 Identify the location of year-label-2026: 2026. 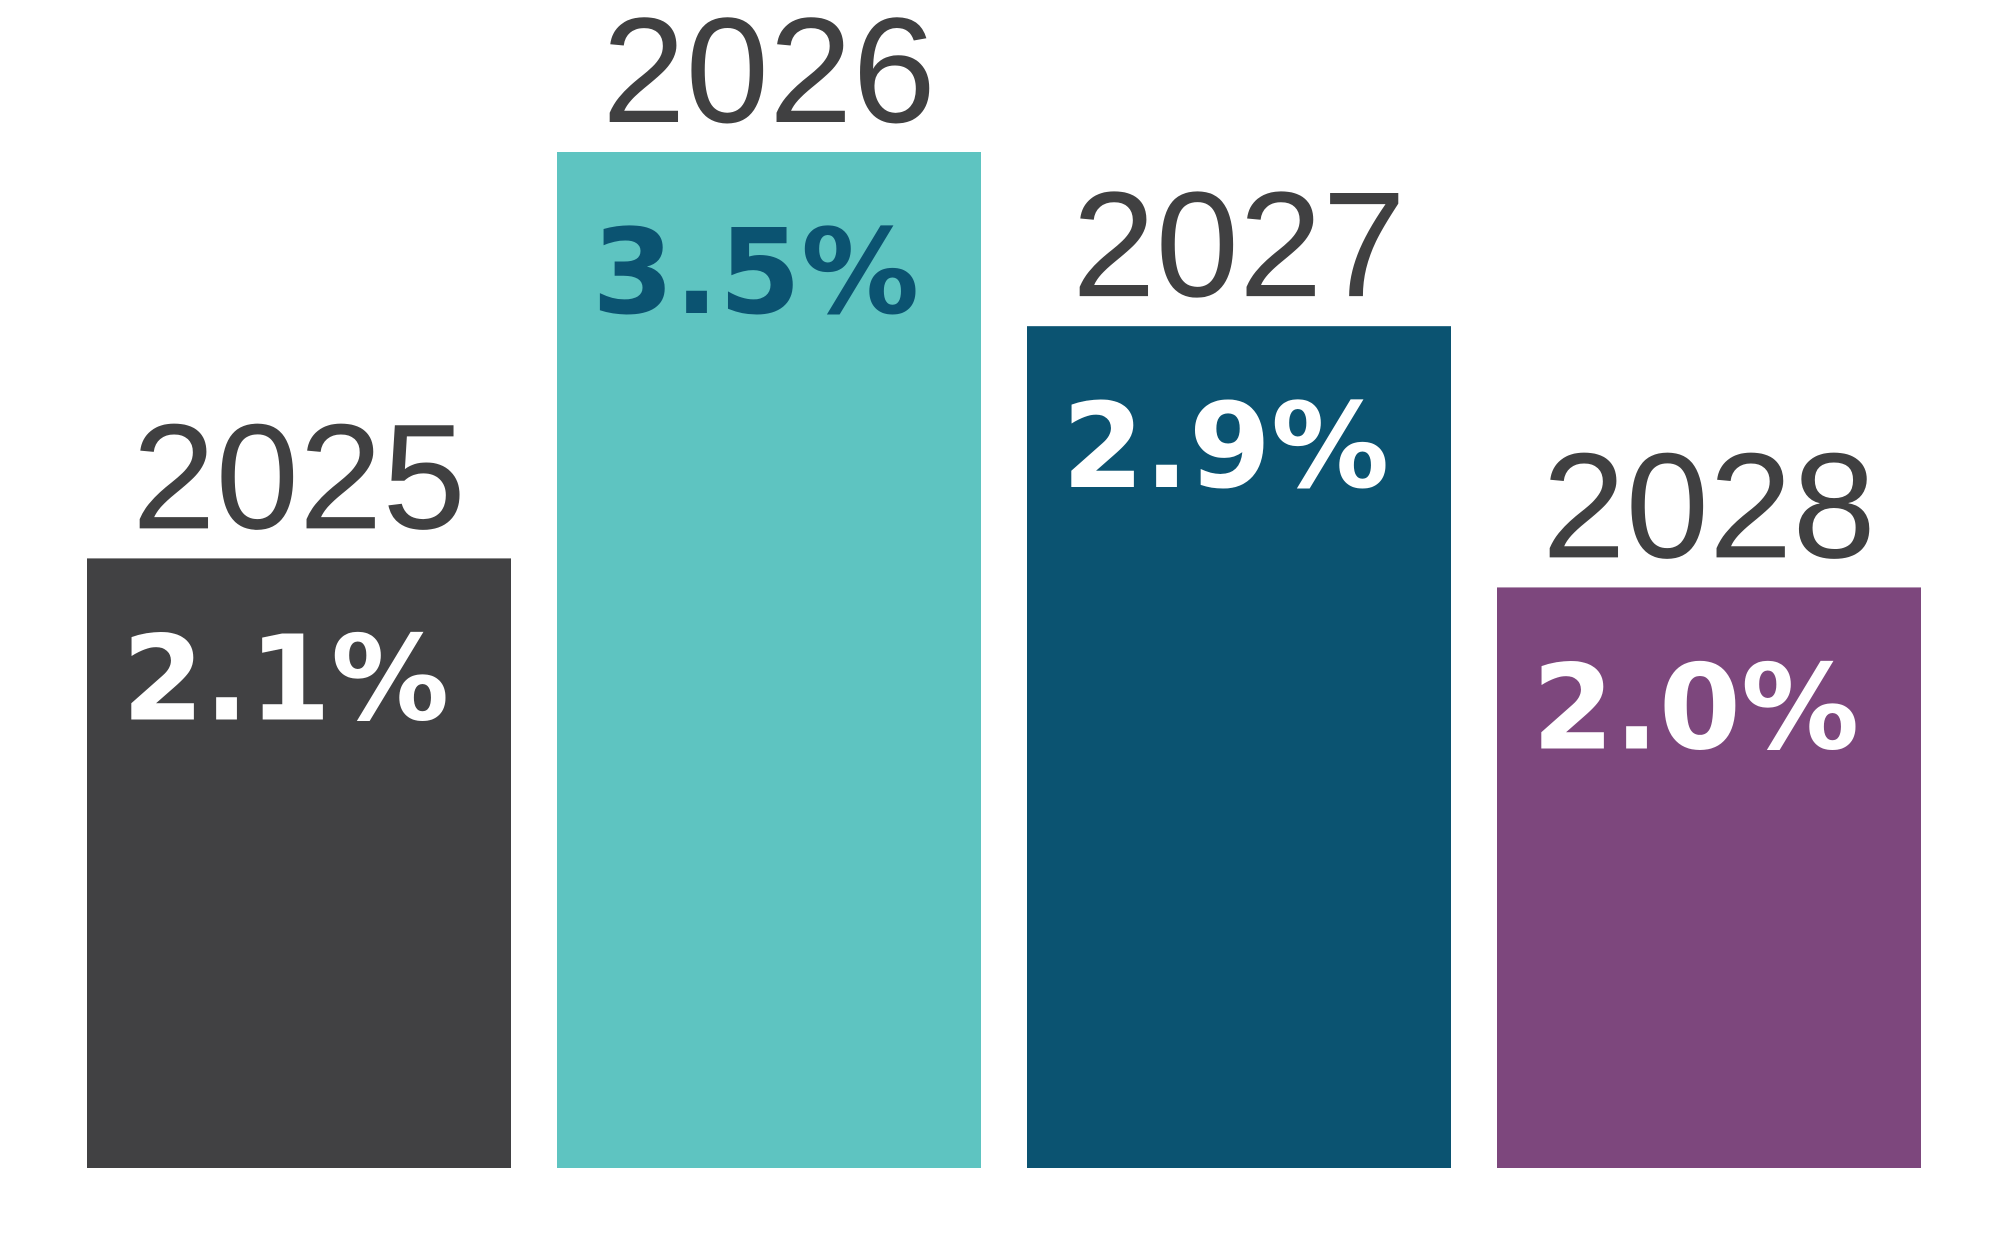
(769, 77).